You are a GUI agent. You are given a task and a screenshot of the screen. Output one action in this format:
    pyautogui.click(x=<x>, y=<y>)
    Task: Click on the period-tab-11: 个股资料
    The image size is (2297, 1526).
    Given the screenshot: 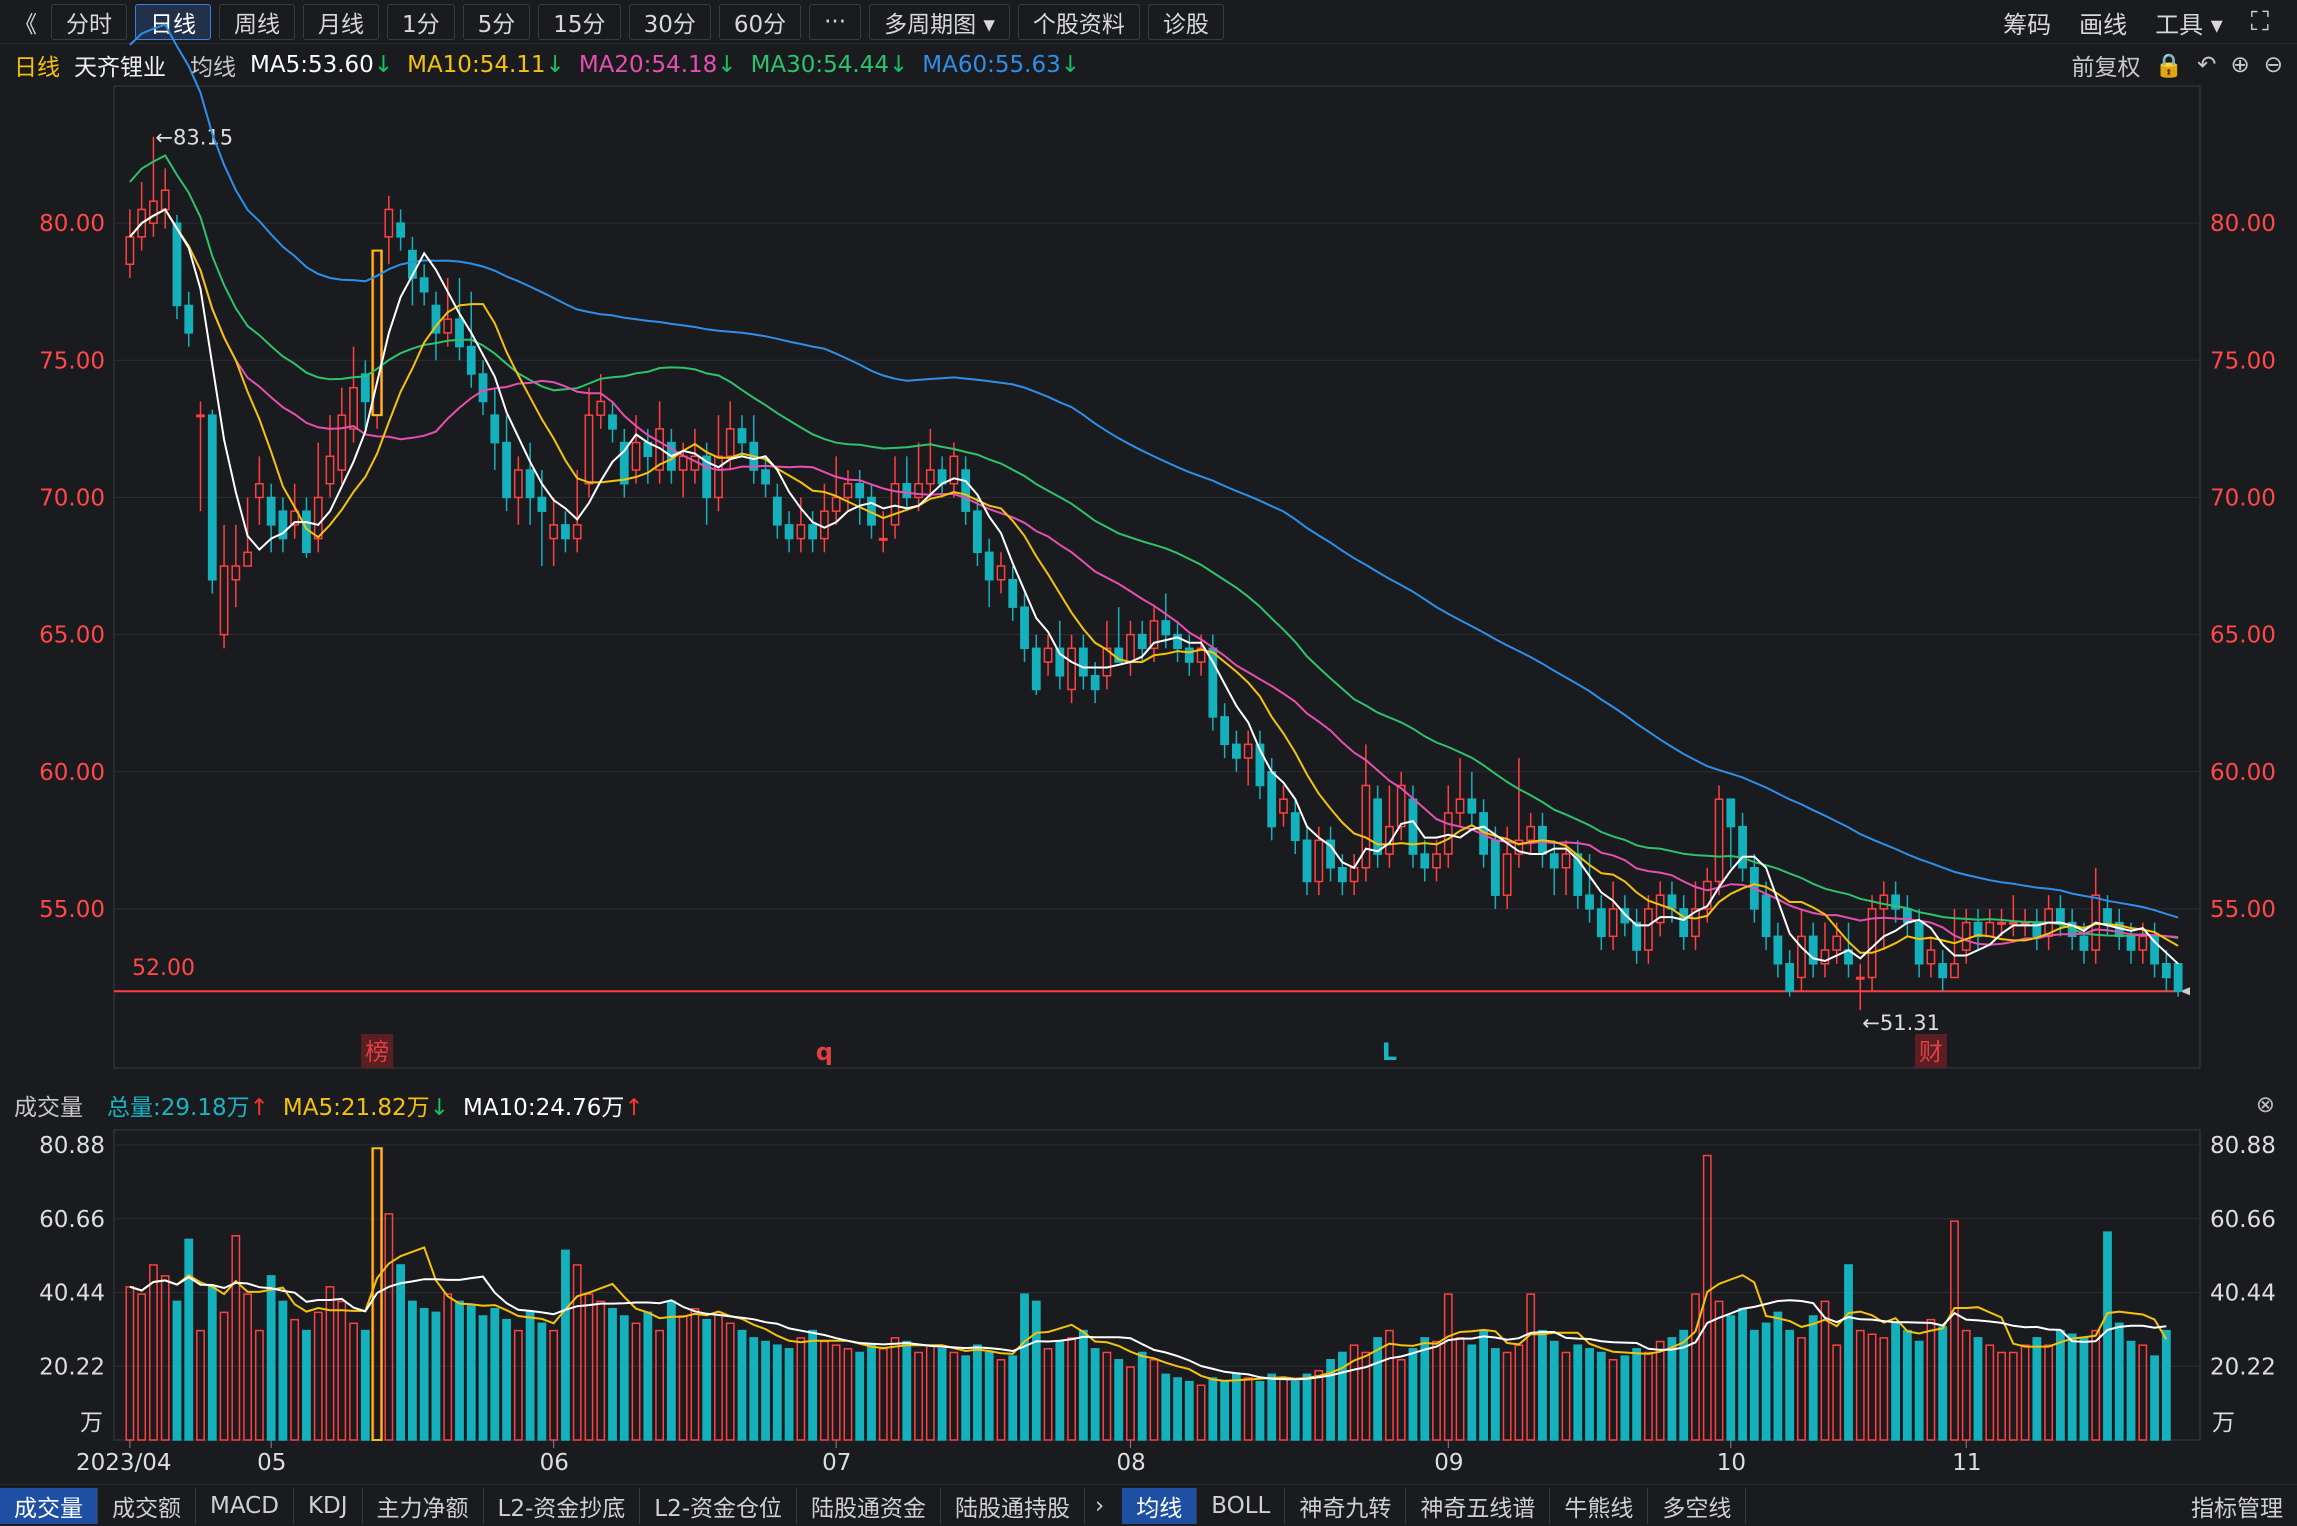 What is the action you would take?
    pyautogui.click(x=1078, y=21)
    